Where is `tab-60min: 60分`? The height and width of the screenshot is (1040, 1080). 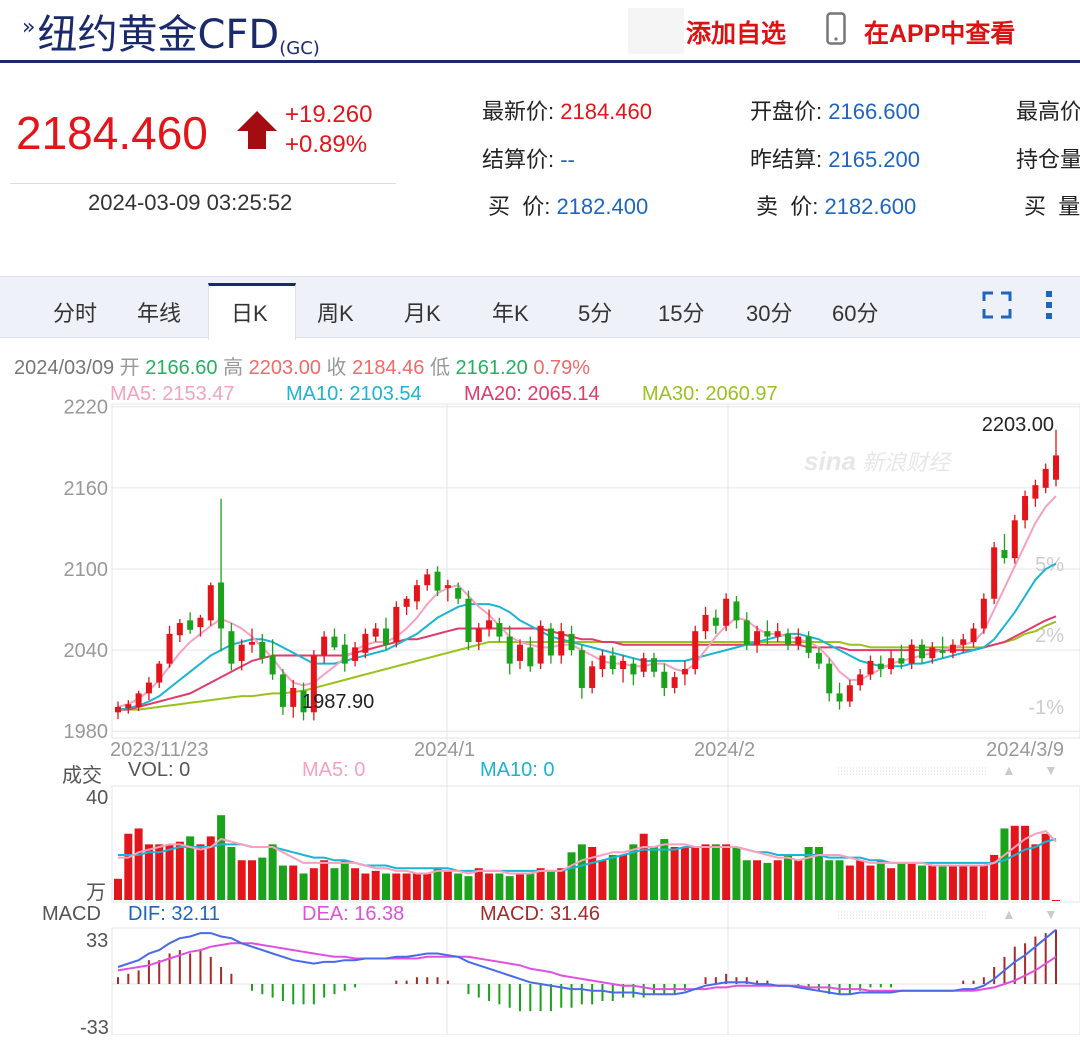 tab-60min: 60分 is located at coordinates (855, 313).